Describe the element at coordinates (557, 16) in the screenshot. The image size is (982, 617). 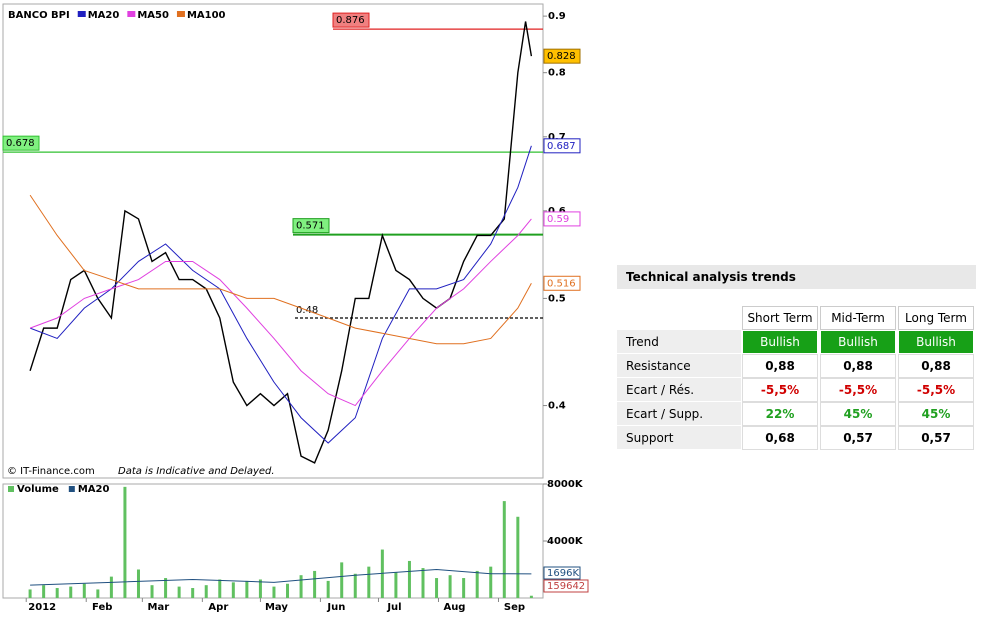
I see `y-tick-label: 0.9` at that location.